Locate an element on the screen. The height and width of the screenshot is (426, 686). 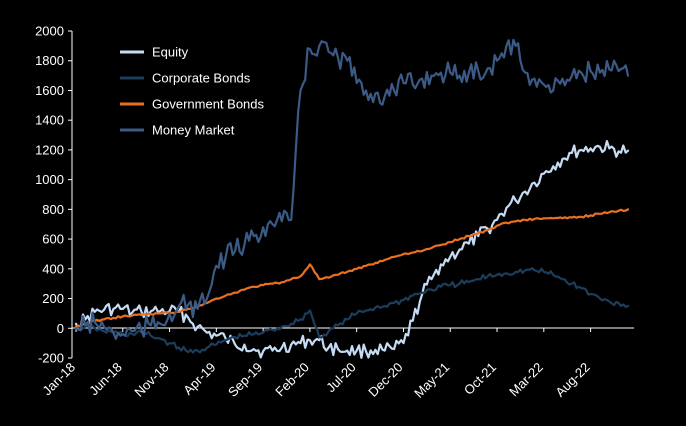
legend-label-money-market: Money Market is located at coordinates (193, 130).